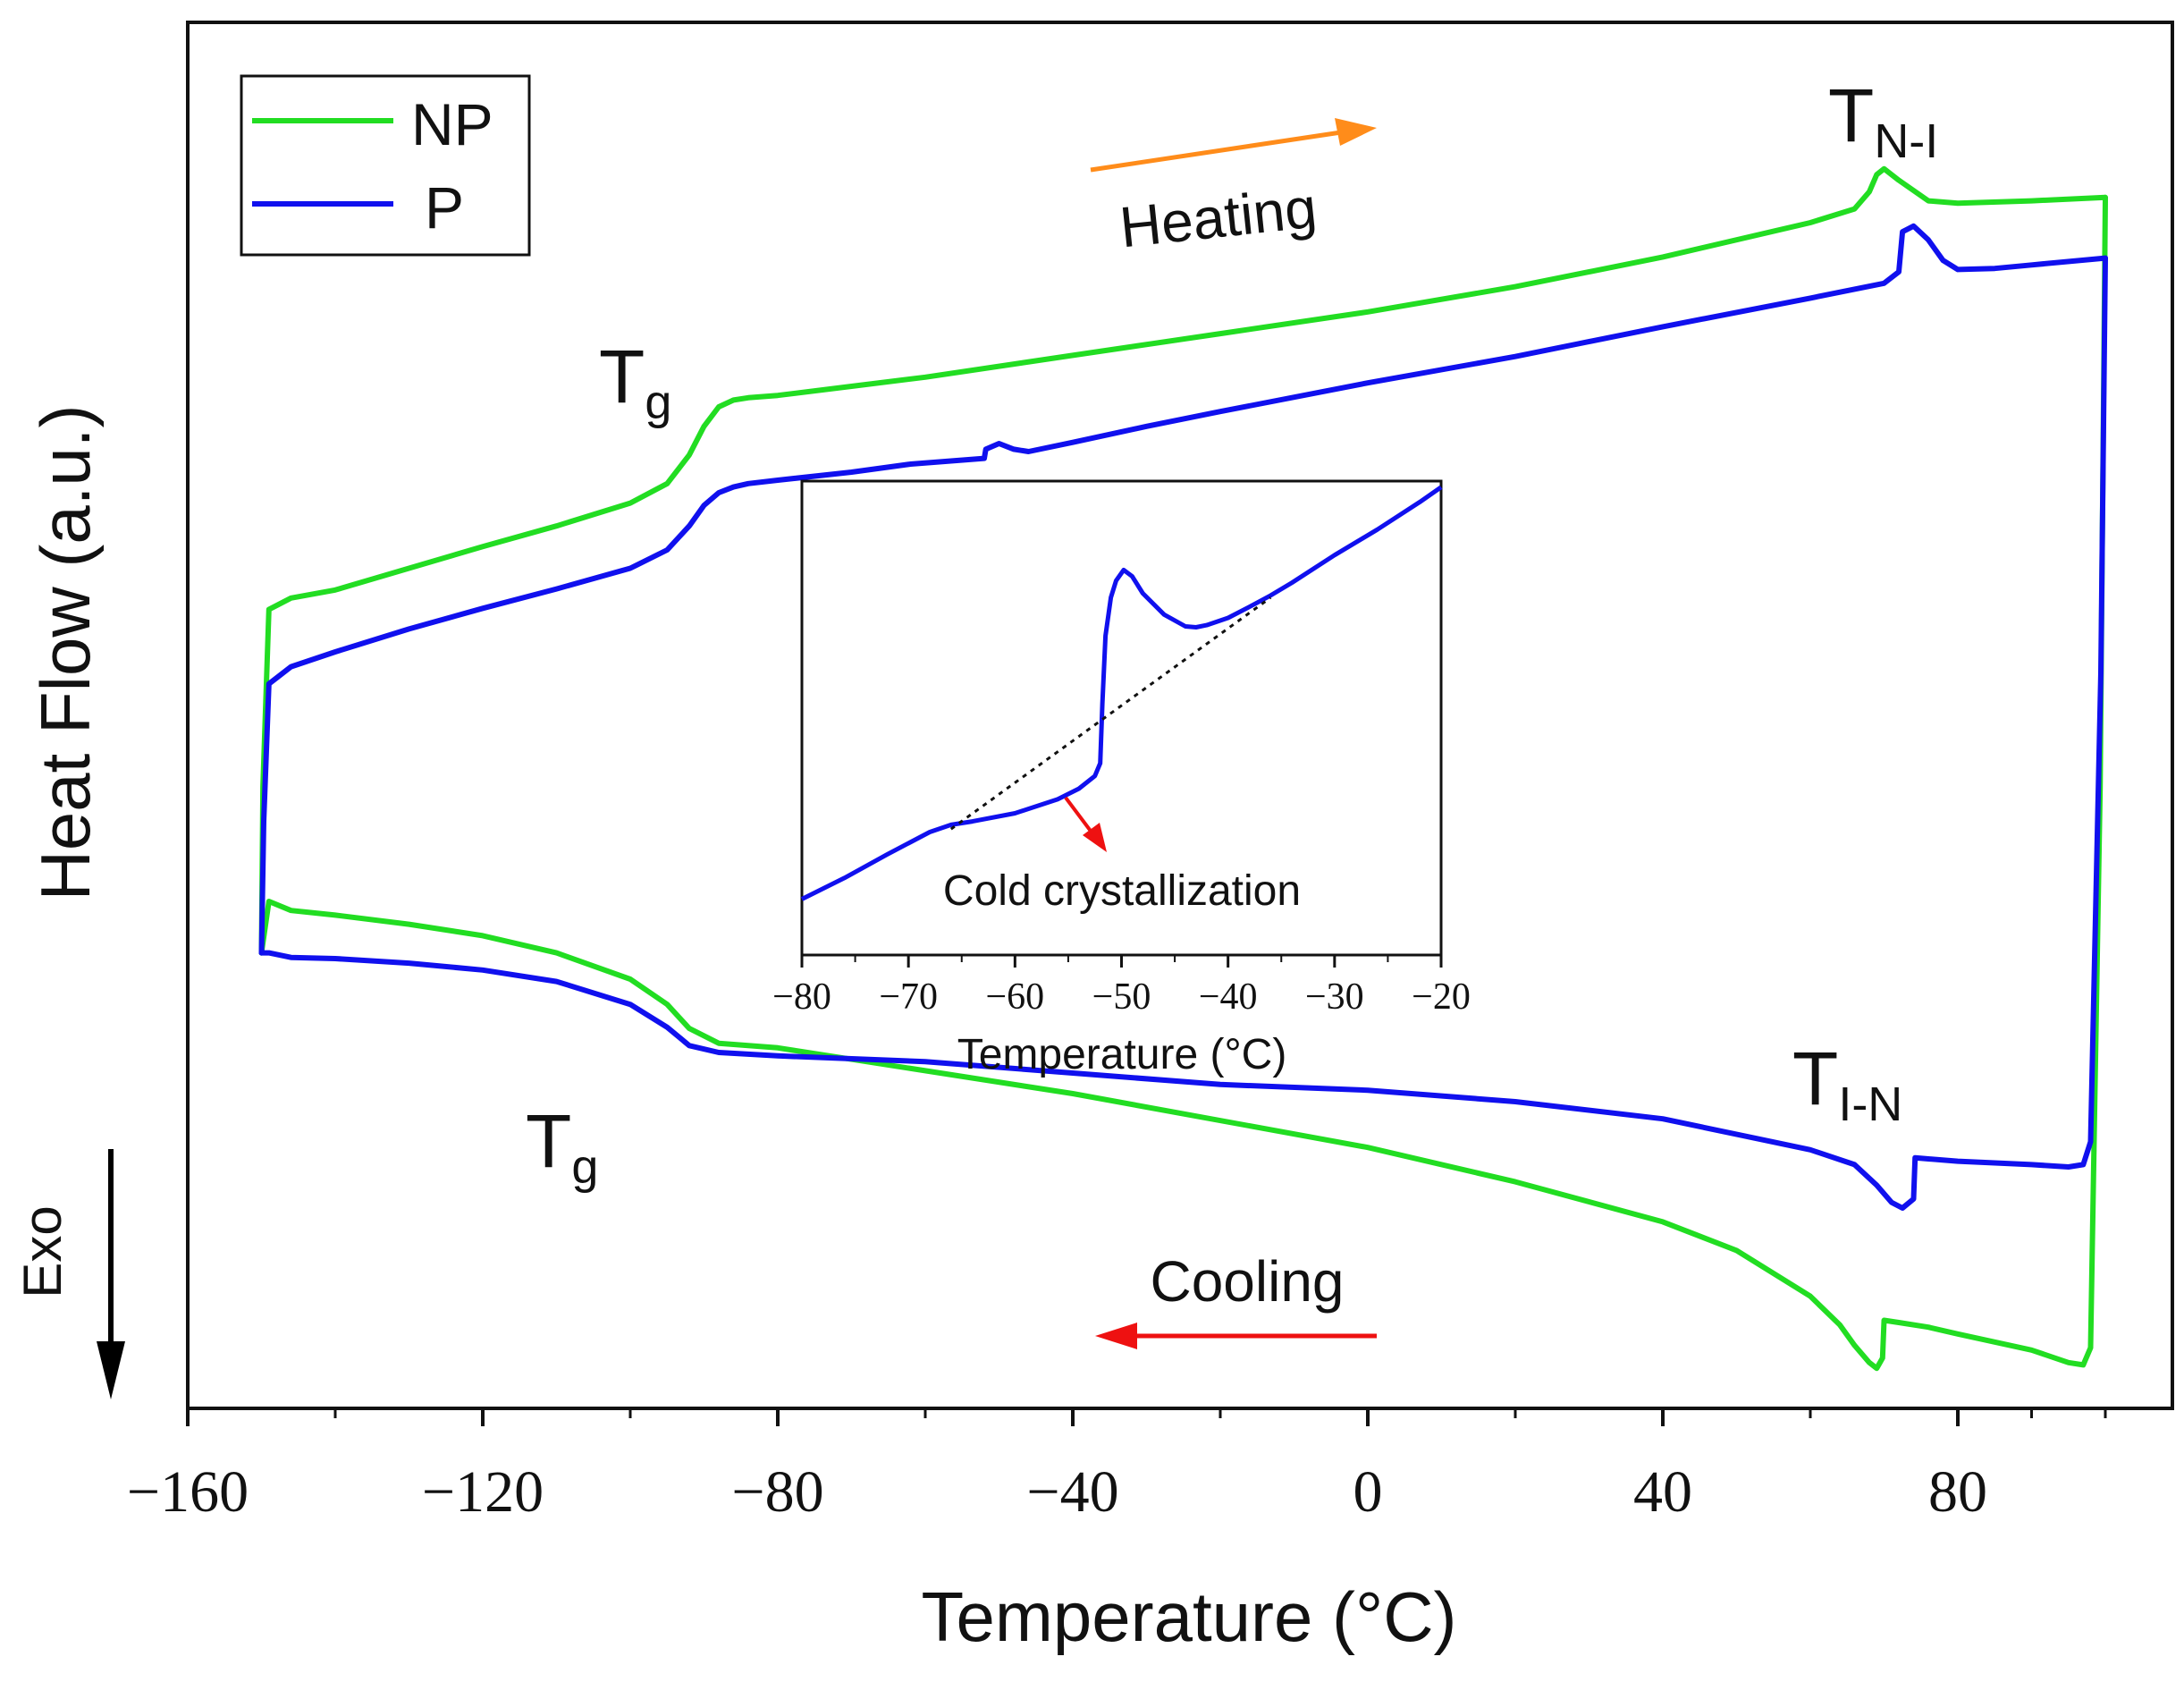  Describe the element at coordinates (1815, 1078) in the screenshot. I see `annotation-t-in-main: T` at that location.